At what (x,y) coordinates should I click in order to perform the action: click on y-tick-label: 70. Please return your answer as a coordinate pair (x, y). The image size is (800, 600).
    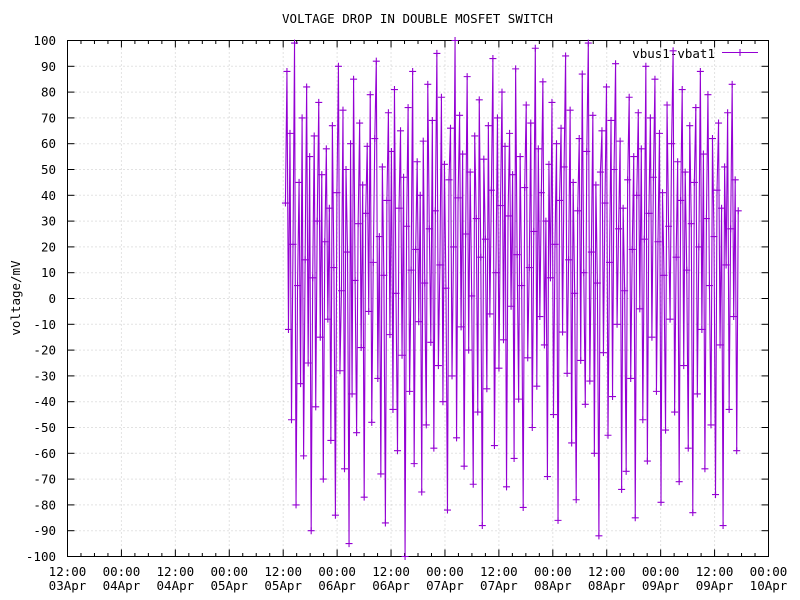
    Looking at the image, I should click on (48, 117).